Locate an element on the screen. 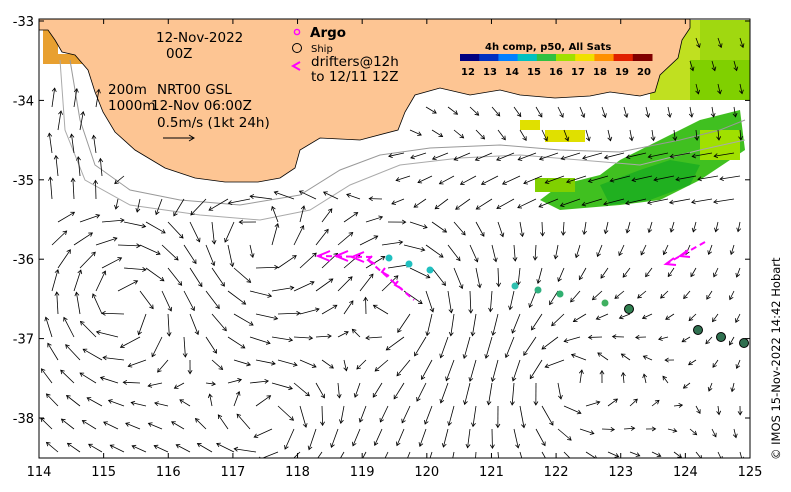 This screenshot has width=791, height=492. product-label: NRT00 GSL is located at coordinates (194, 90).